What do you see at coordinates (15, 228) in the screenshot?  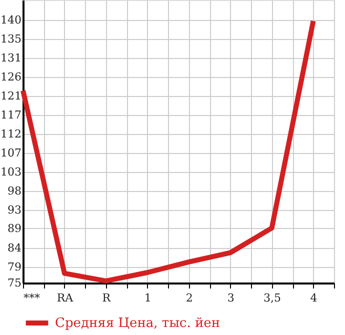 I see `y-tick-label: 89` at bounding box center [15, 228].